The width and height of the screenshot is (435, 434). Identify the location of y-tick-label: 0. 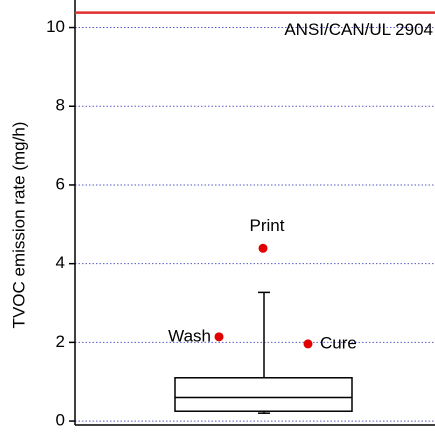
(60, 420).